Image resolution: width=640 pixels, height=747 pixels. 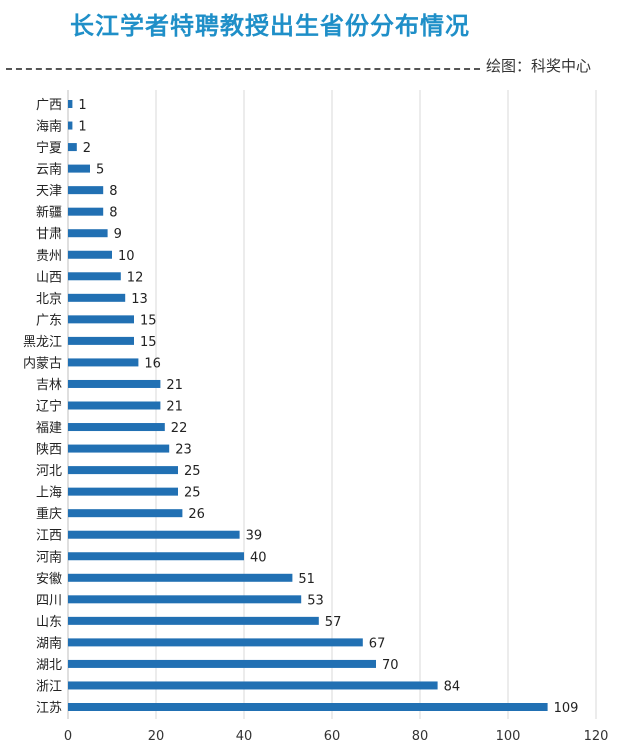 What do you see at coordinates (183, 450) in the screenshot?
I see `value-label: 23` at bounding box center [183, 450].